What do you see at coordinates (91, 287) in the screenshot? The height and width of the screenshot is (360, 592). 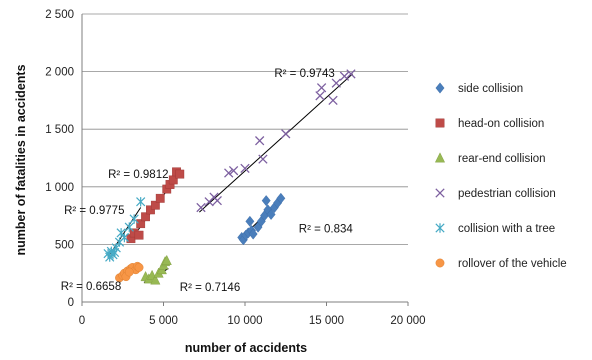 I see `r2-label-rollover-of-the-vehicle: R² = 0.6658` at bounding box center [91, 287].